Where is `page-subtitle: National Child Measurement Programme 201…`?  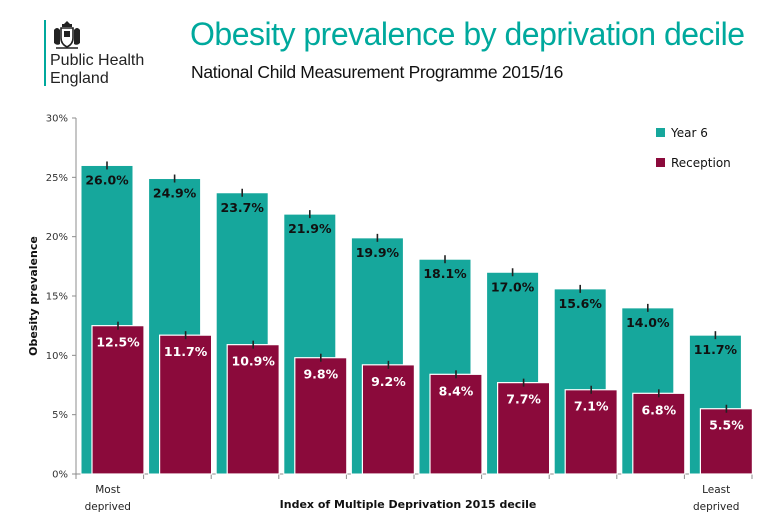 page-subtitle: National Child Measurement Programme 201… is located at coordinates (377, 72).